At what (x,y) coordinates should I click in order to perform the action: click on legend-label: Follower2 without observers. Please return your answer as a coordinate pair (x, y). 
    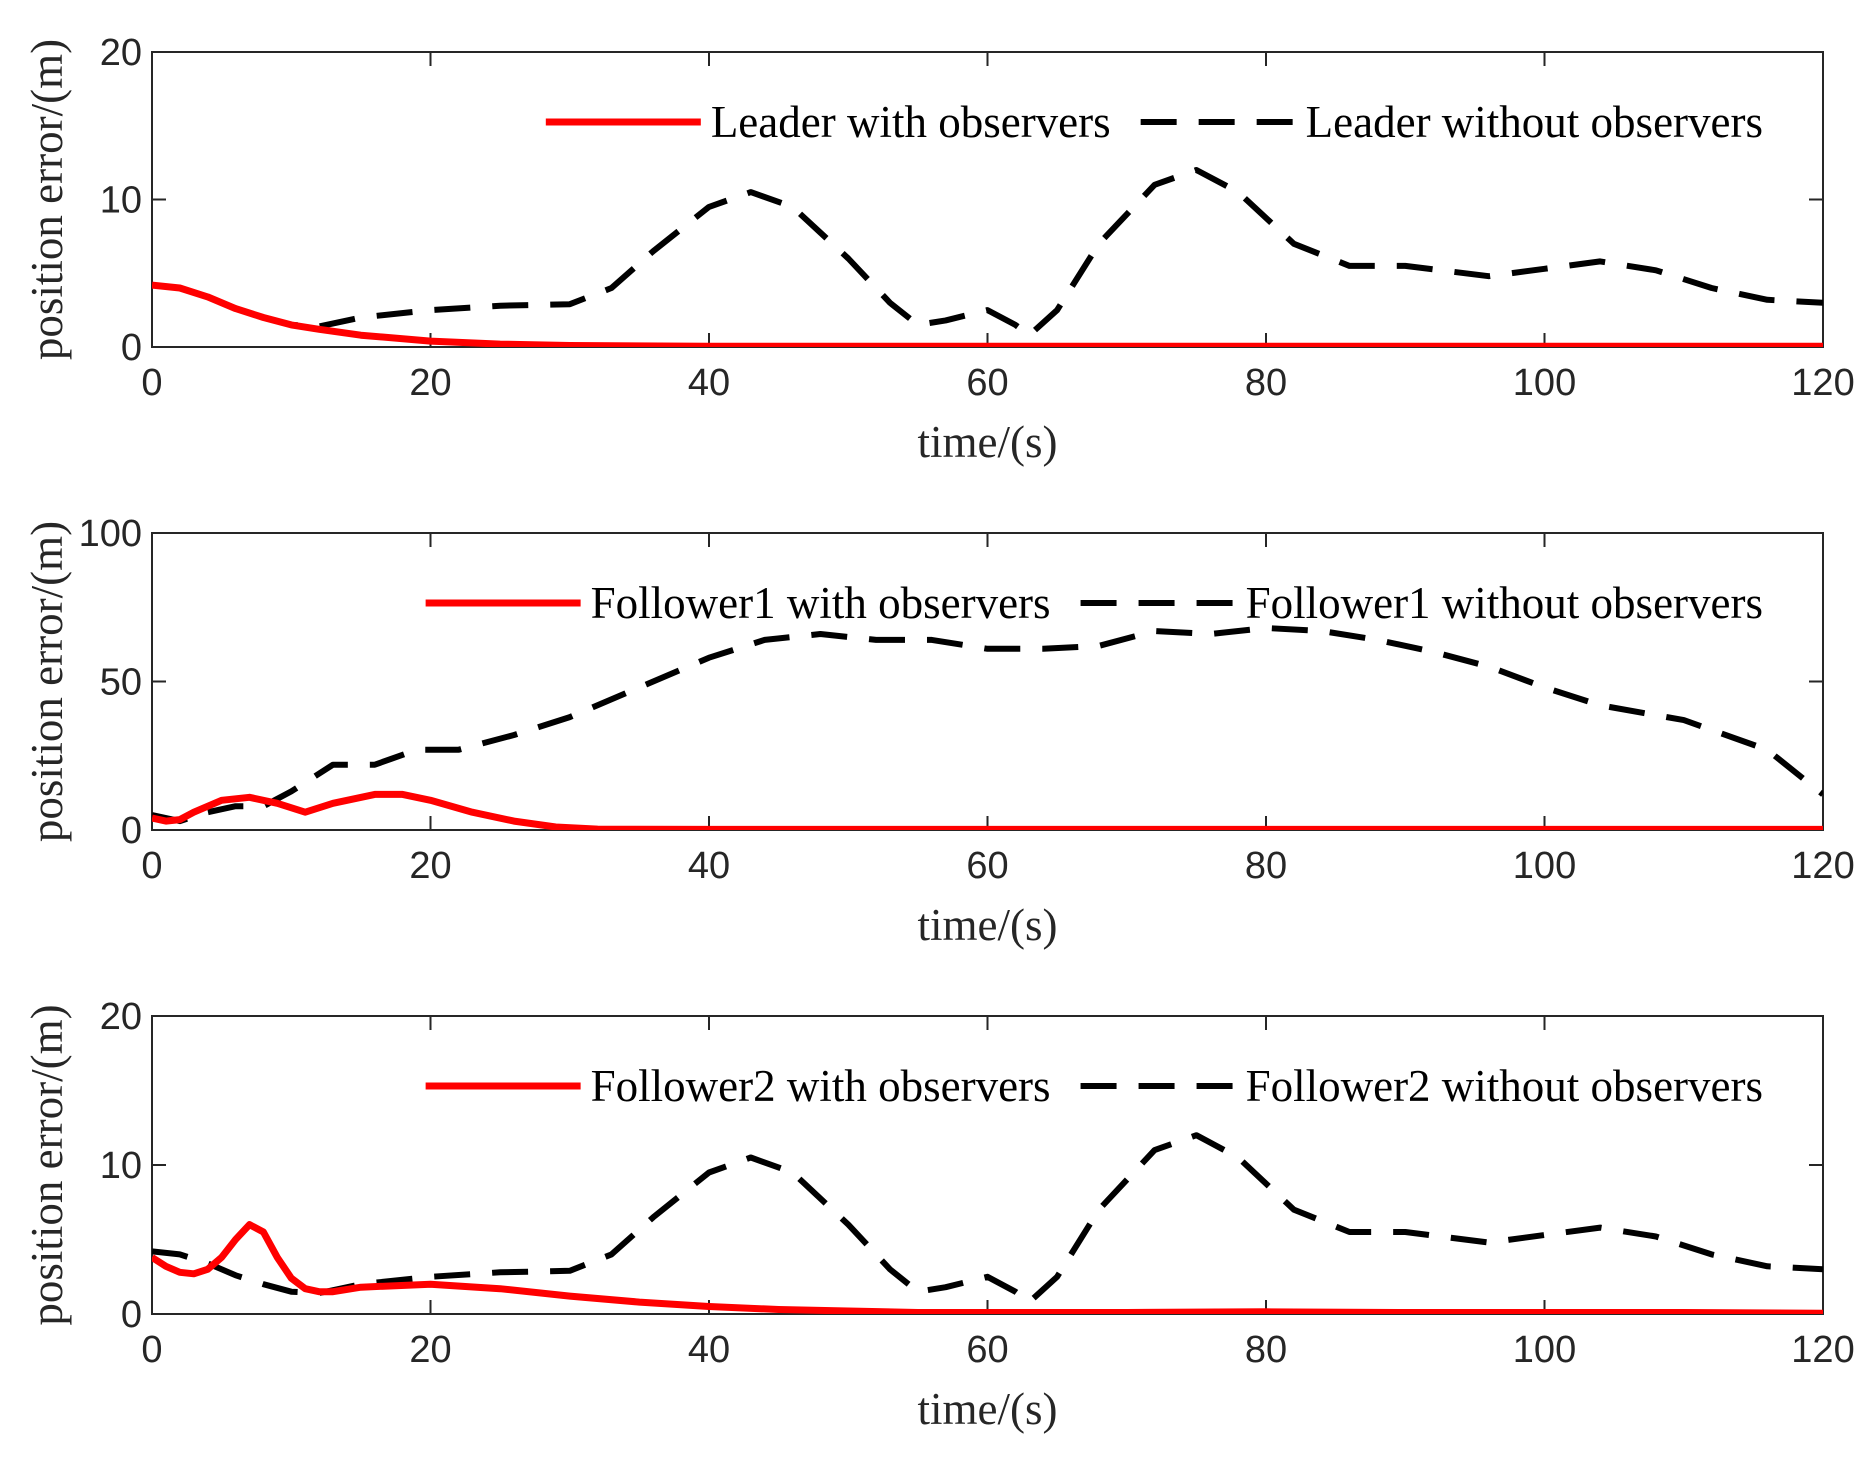
    Looking at the image, I should click on (1504, 1086).